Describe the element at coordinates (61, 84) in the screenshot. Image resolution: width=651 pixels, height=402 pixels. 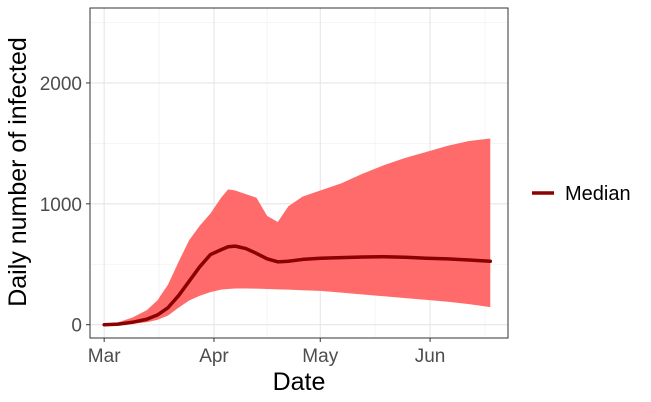
I see `y-tick-label: 2000` at that location.